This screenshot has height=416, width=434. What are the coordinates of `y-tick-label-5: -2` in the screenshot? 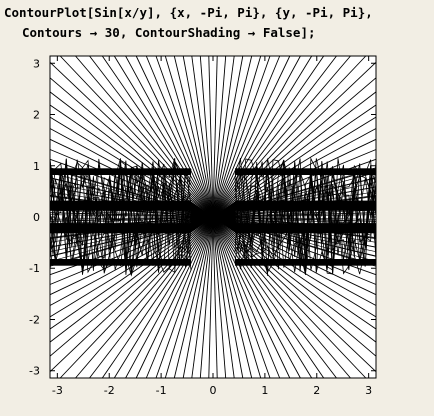 It's located at (34, 319).